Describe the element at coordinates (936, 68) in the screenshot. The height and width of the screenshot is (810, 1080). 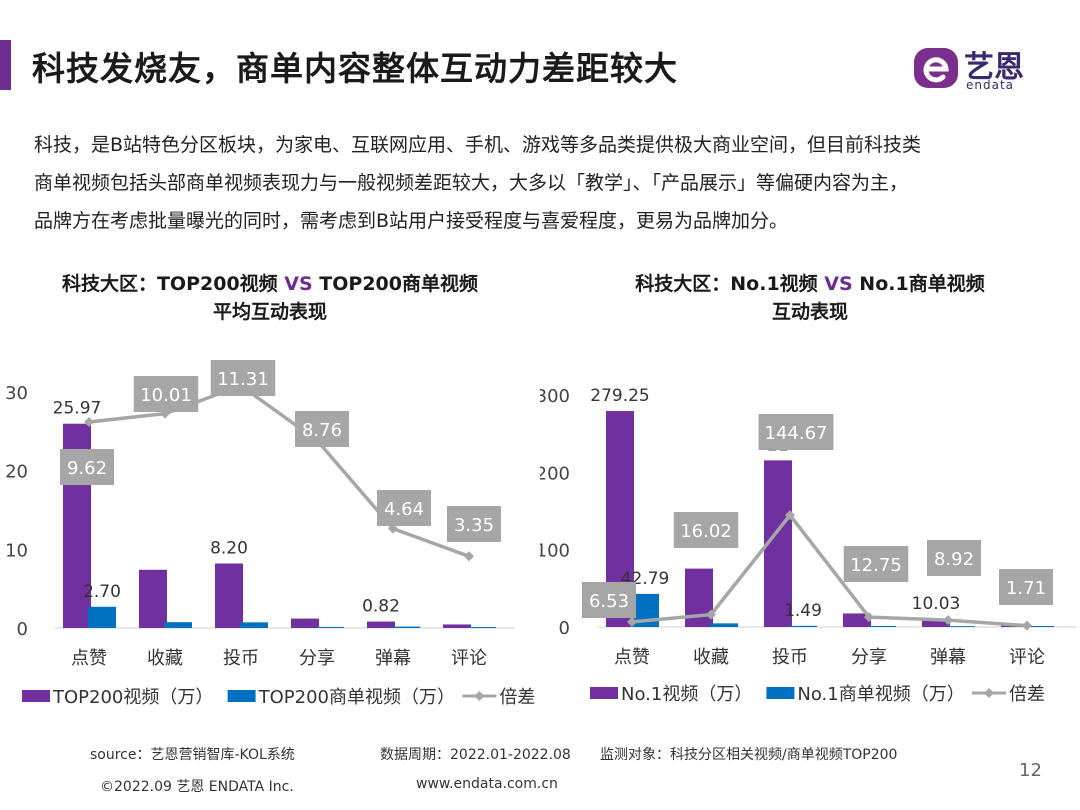
I see `endata-logo-icon` at that location.